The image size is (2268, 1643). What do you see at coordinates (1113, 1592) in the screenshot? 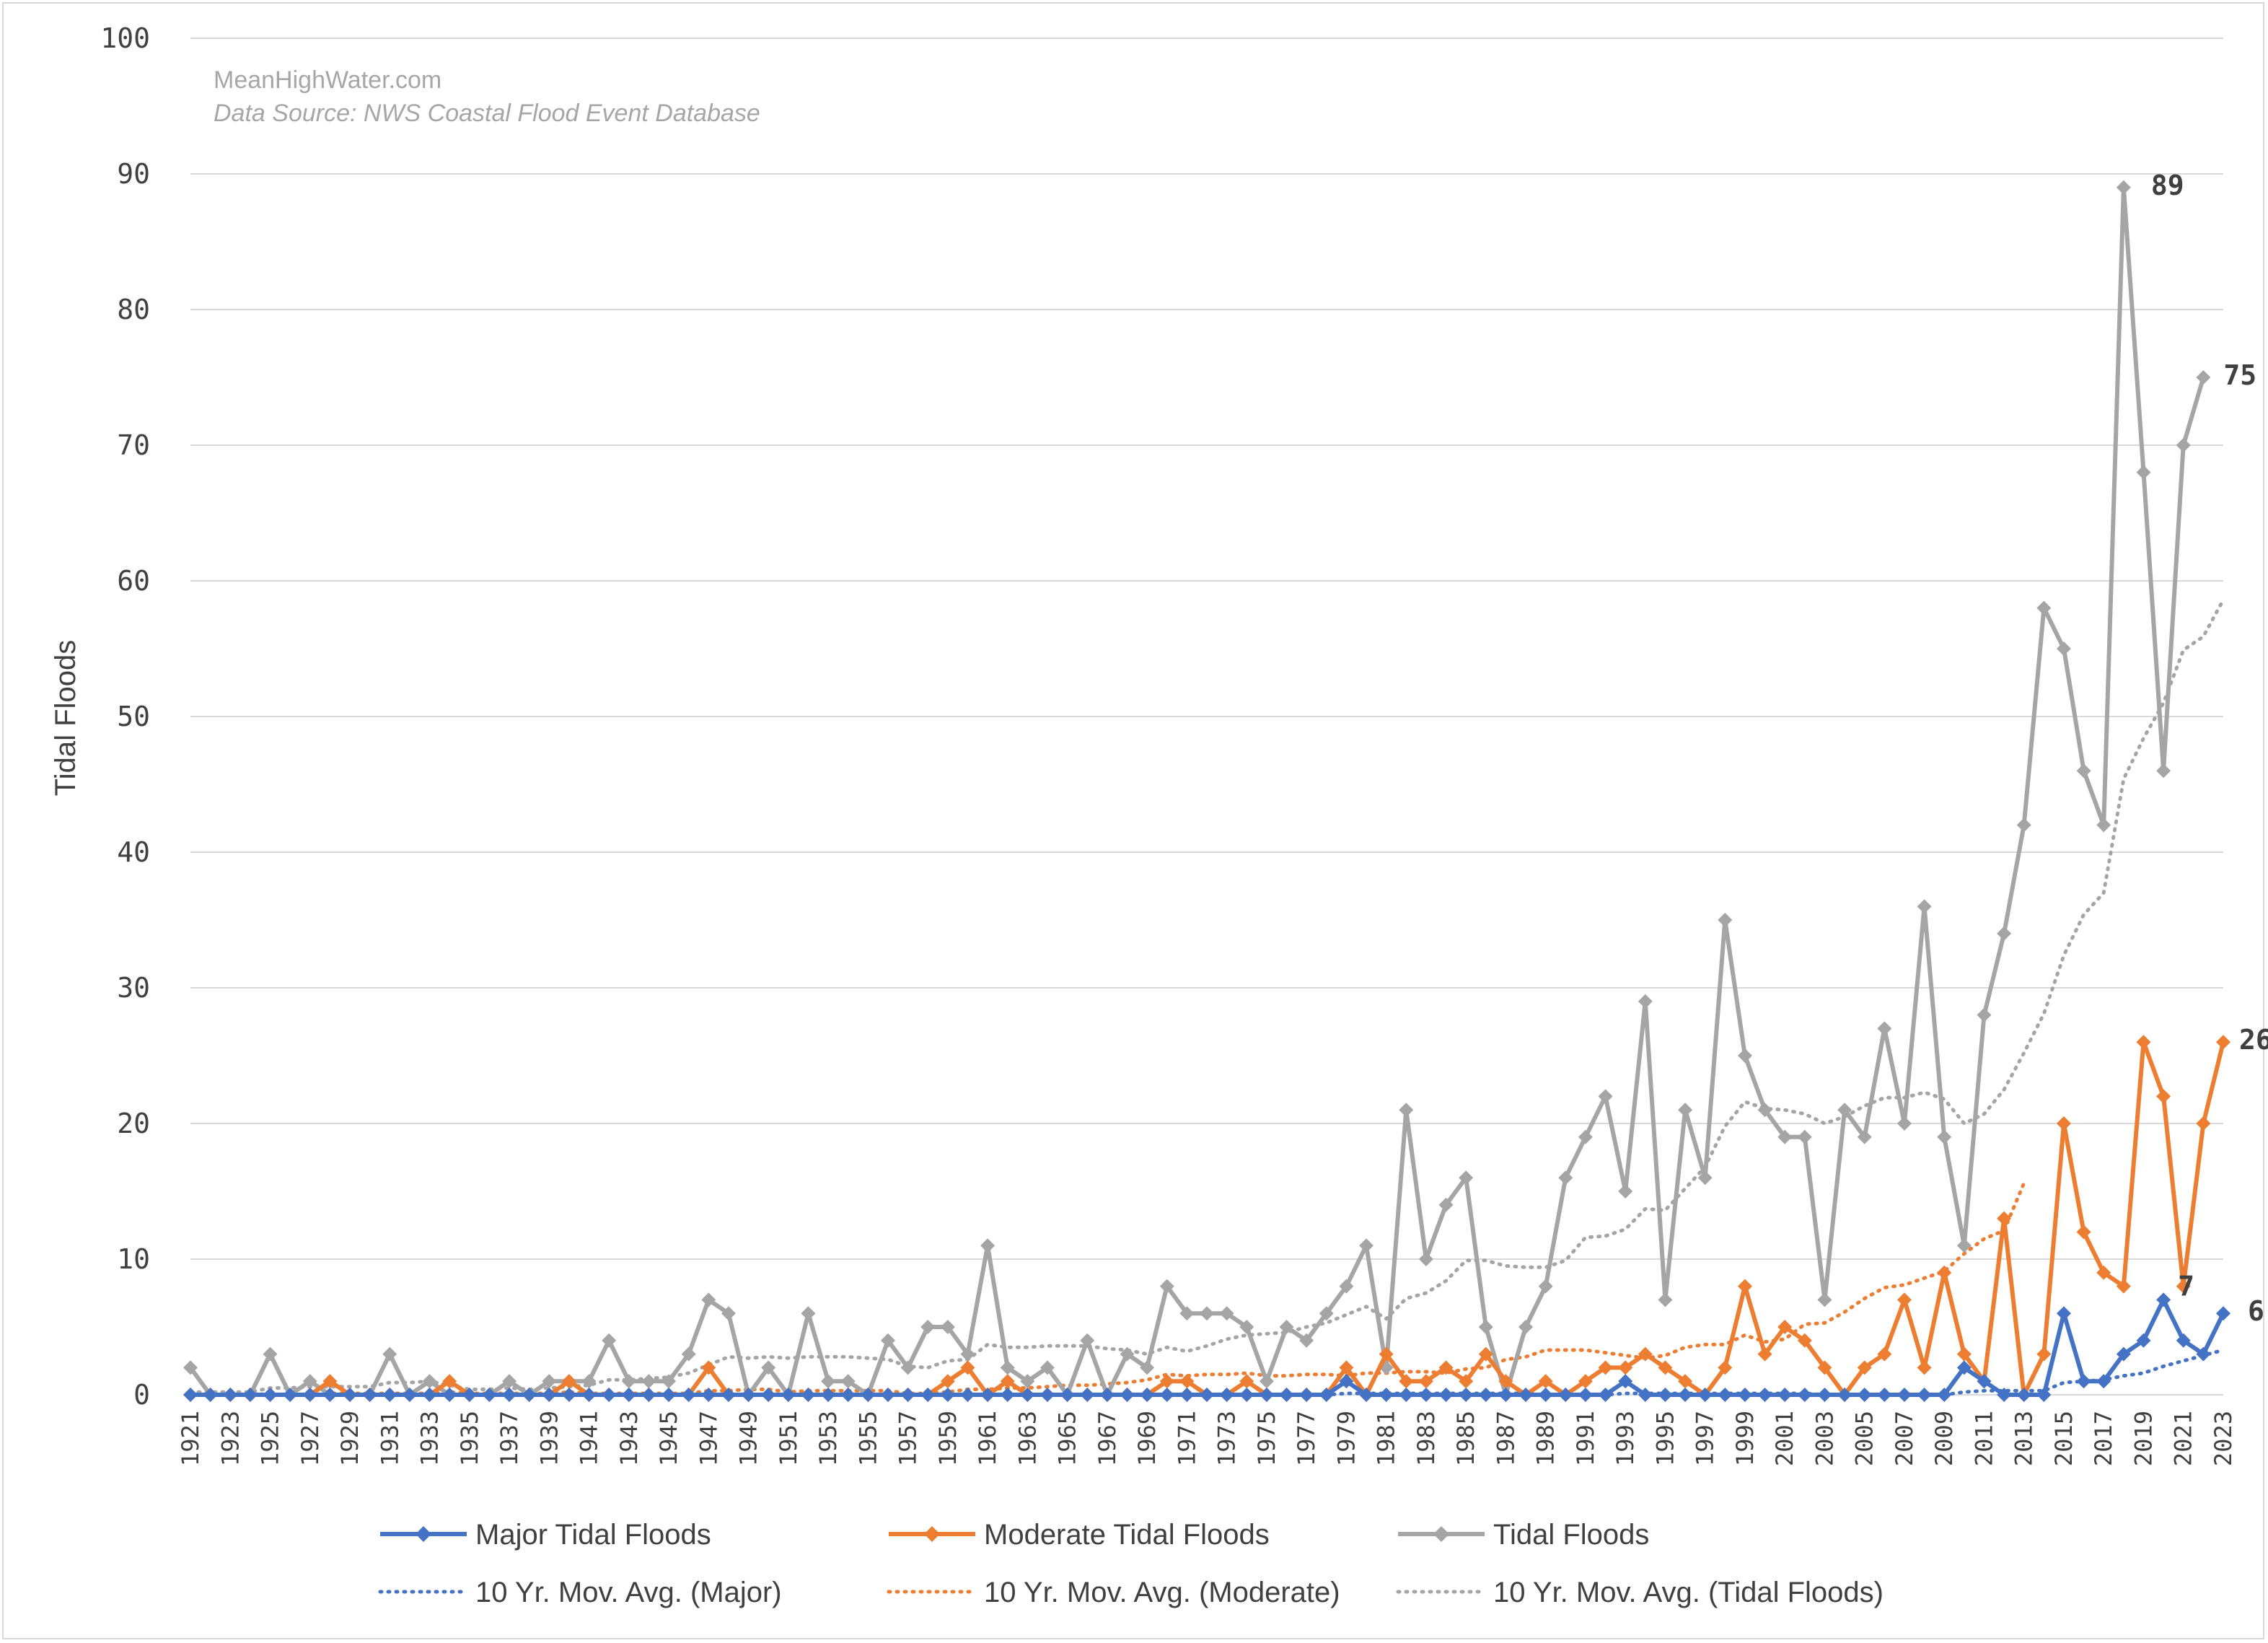
I see `legend-item: 10 Yr. Mov. Avg. (Moderate)` at bounding box center [1113, 1592].